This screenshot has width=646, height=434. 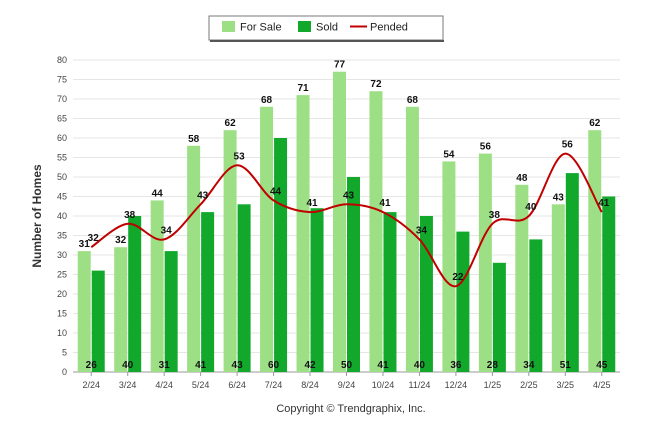 What do you see at coordinates (62, 294) in the screenshot?
I see `y-tick-label: 20` at bounding box center [62, 294].